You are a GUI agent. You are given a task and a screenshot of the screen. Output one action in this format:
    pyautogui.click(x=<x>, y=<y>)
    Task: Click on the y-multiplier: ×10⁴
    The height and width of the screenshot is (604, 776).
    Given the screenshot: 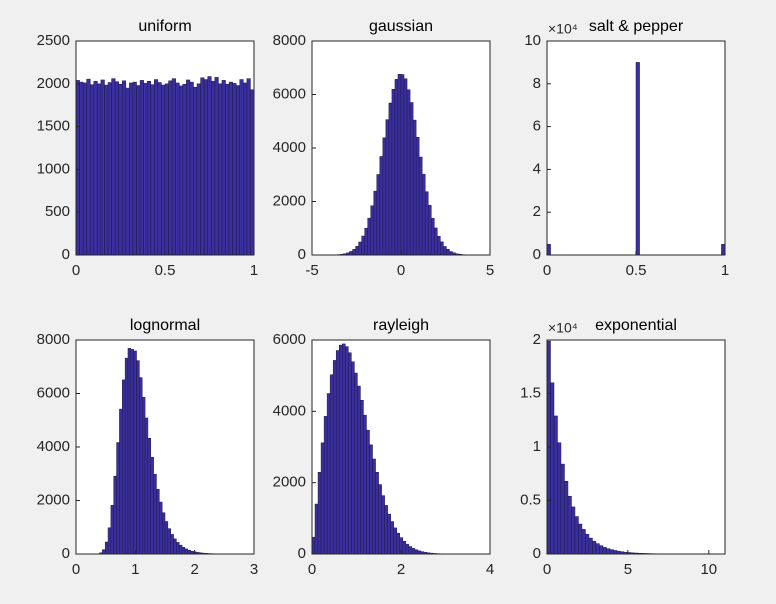 What is the action you would take?
    pyautogui.click(x=563, y=29)
    